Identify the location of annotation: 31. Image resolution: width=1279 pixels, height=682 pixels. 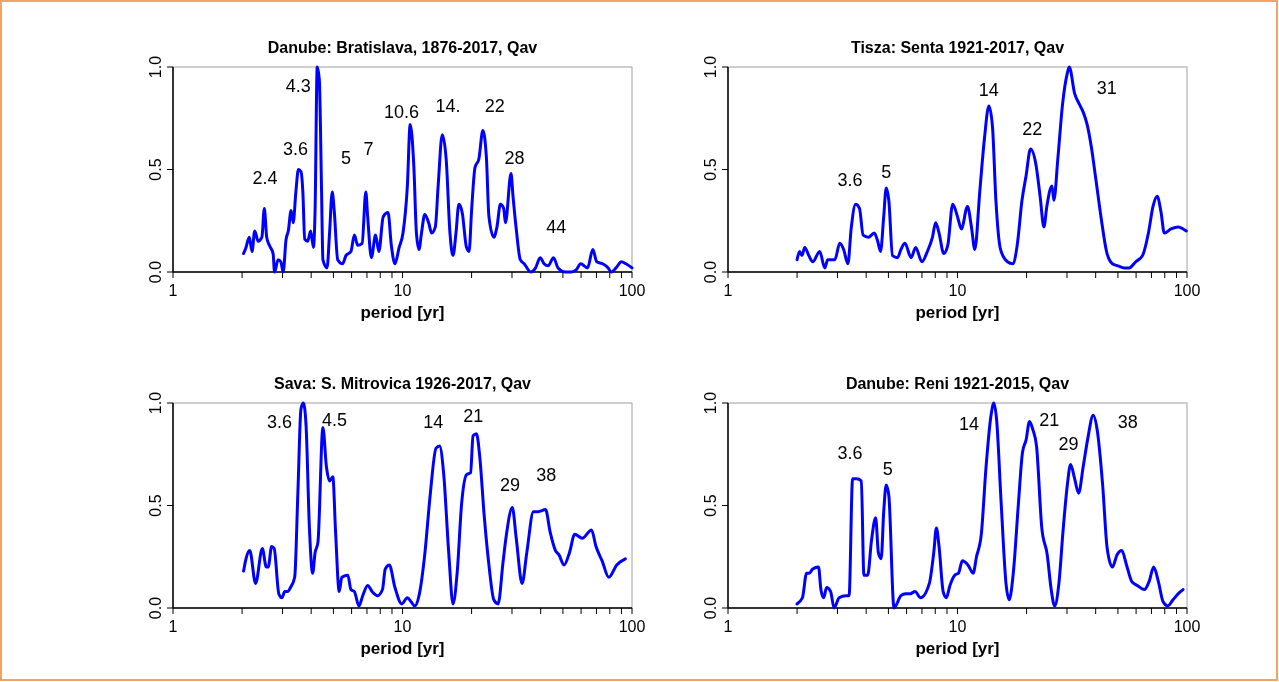
(1106, 87).